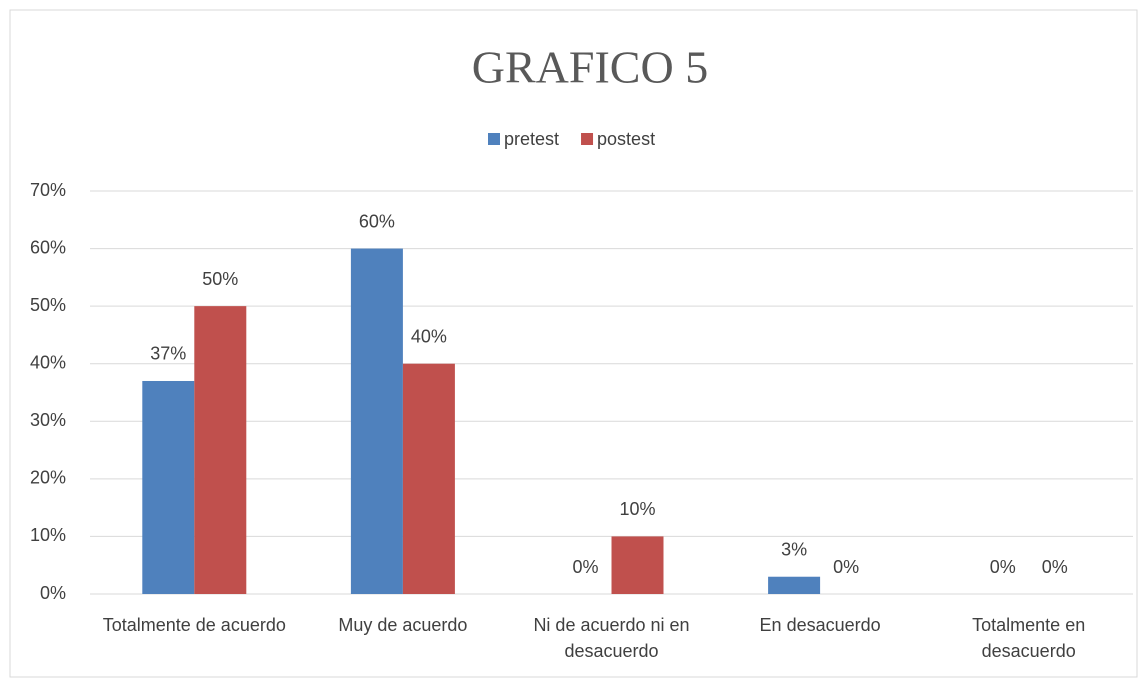  What do you see at coordinates (637, 509) in the screenshot?
I see `data-label: 10%` at bounding box center [637, 509].